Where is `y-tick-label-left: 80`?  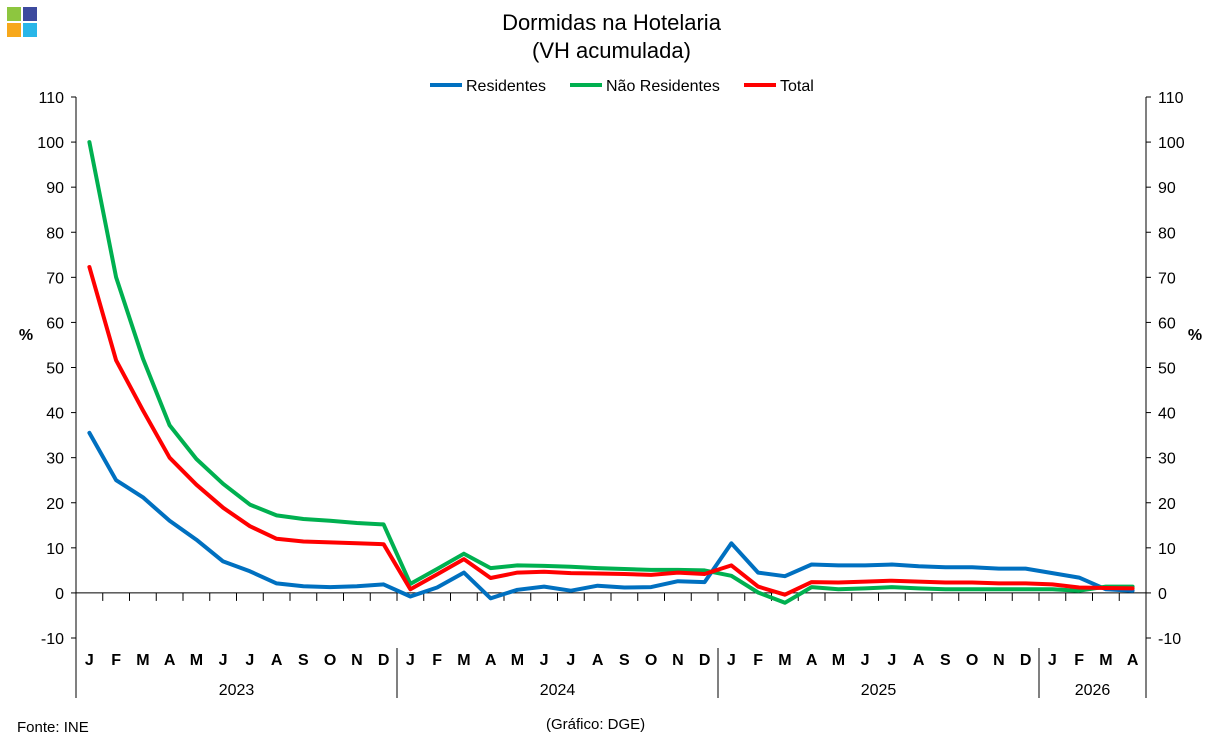
y-tick-label-left: 80 is located at coordinates (55, 233).